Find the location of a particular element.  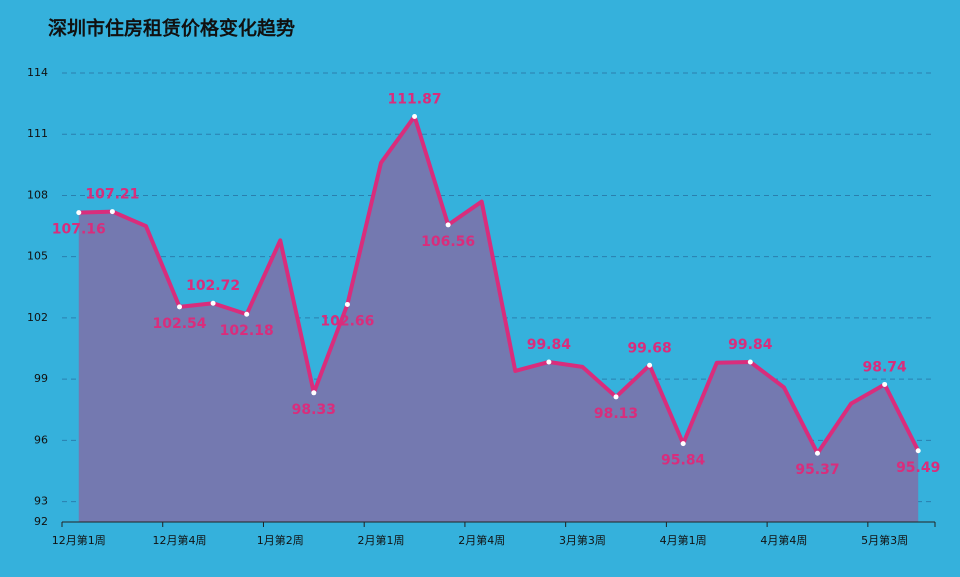

value-label: 106.56 is located at coordinates (448, 242).